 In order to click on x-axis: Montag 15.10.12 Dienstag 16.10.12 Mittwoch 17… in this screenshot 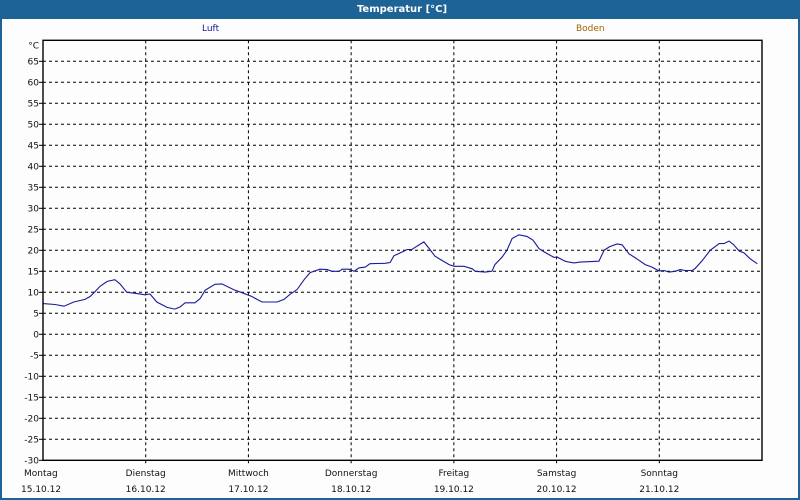, I will do `click(350, 482)`.